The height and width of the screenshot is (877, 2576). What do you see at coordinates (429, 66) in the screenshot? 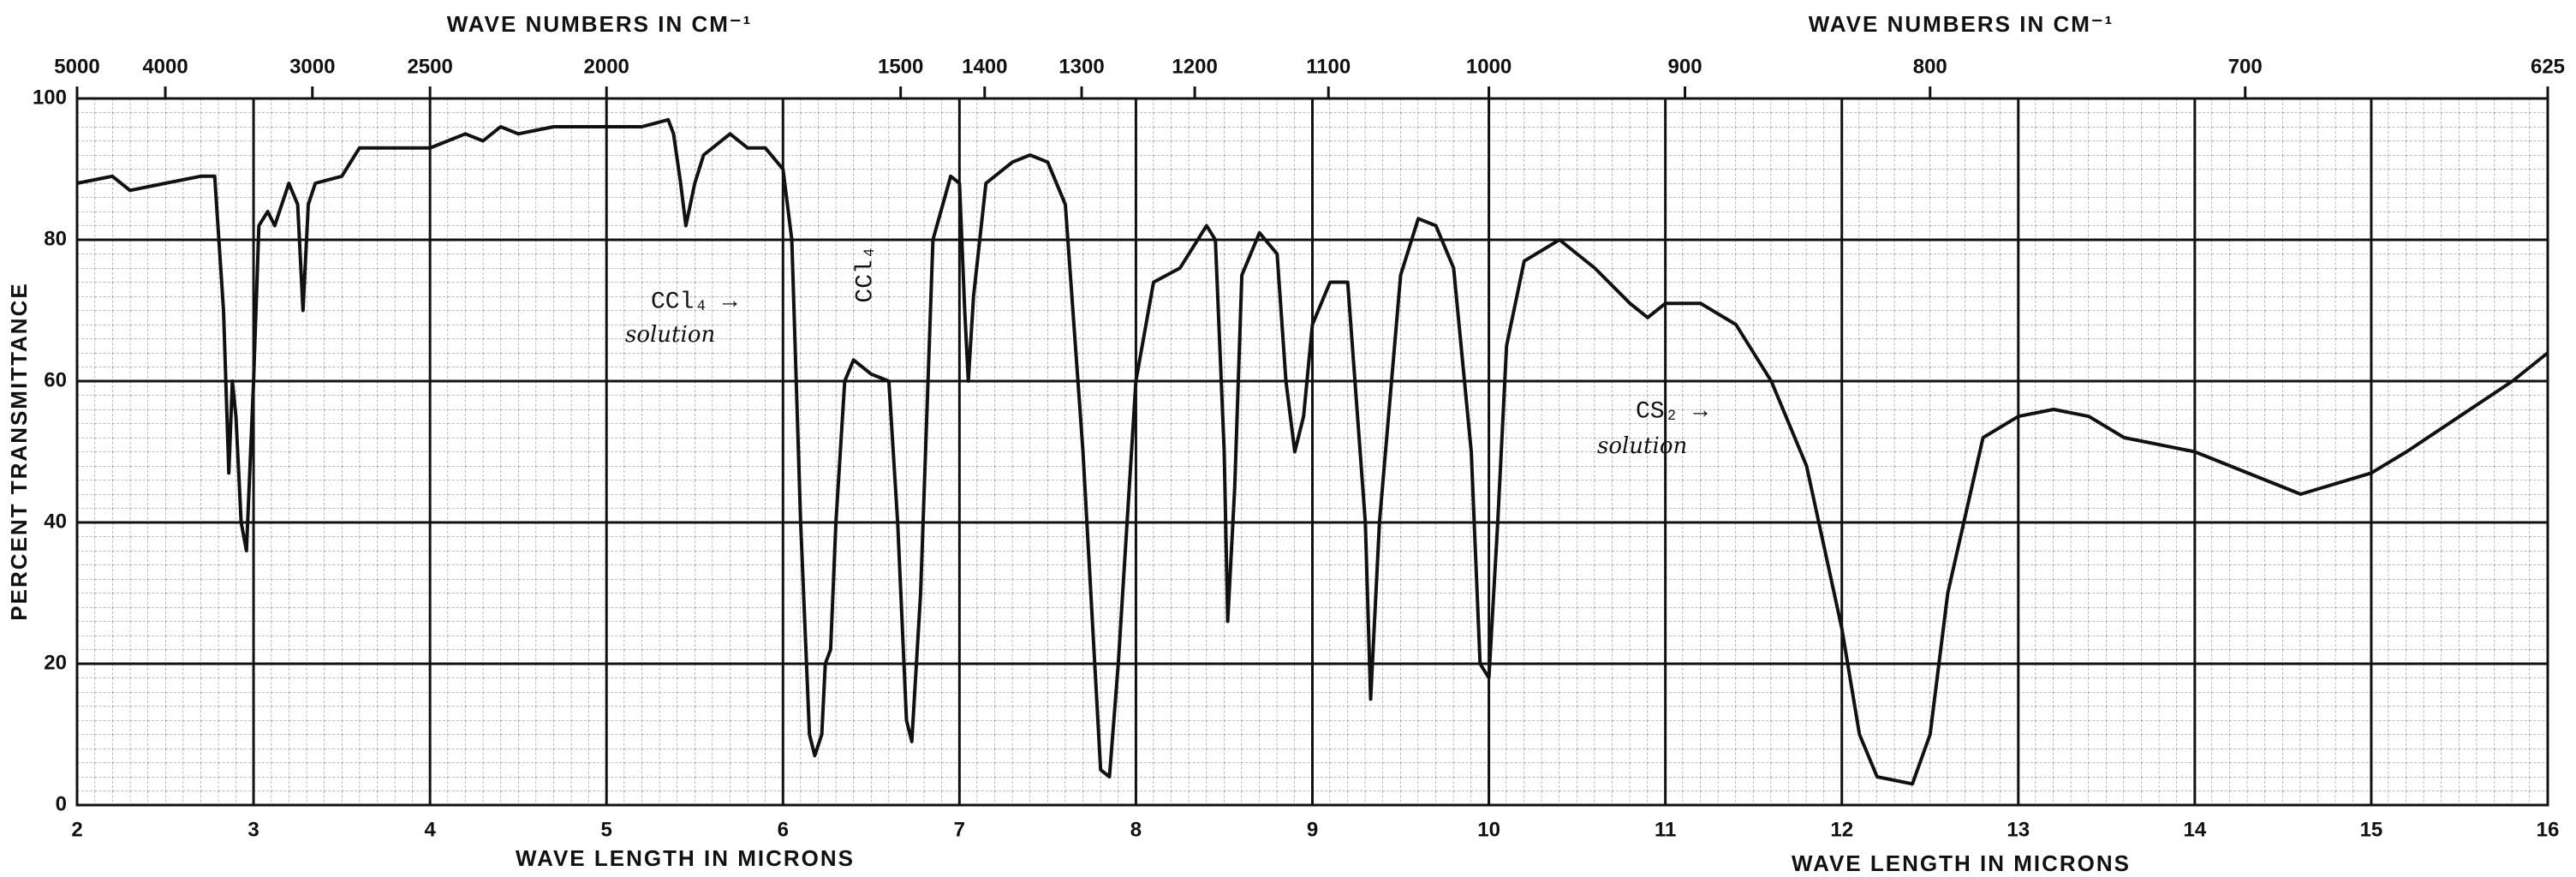
I see `x2-tick-label: 2500` at bounding box center [429, 66].